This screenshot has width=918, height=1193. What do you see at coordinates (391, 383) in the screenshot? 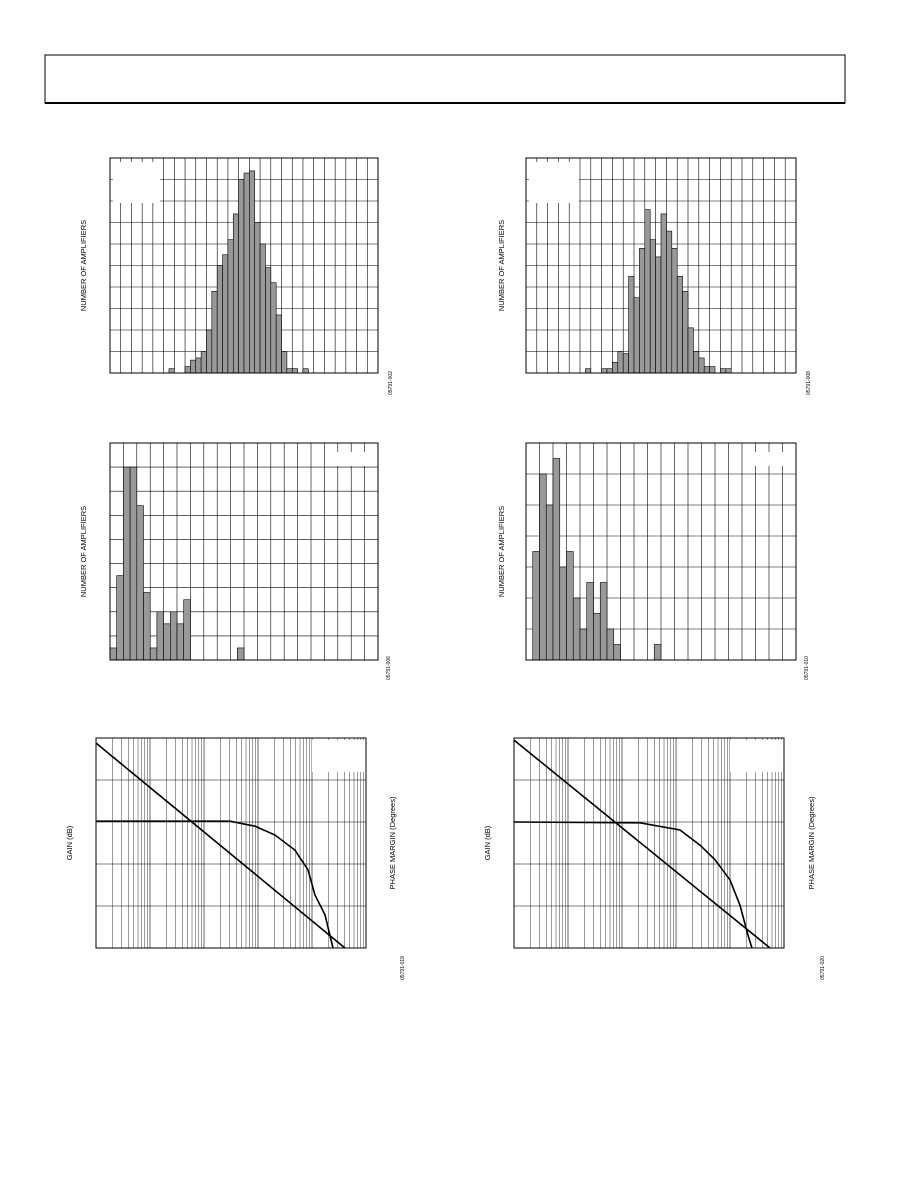
I see `figure-code: 05791-002` at bounding box center [391, 383].